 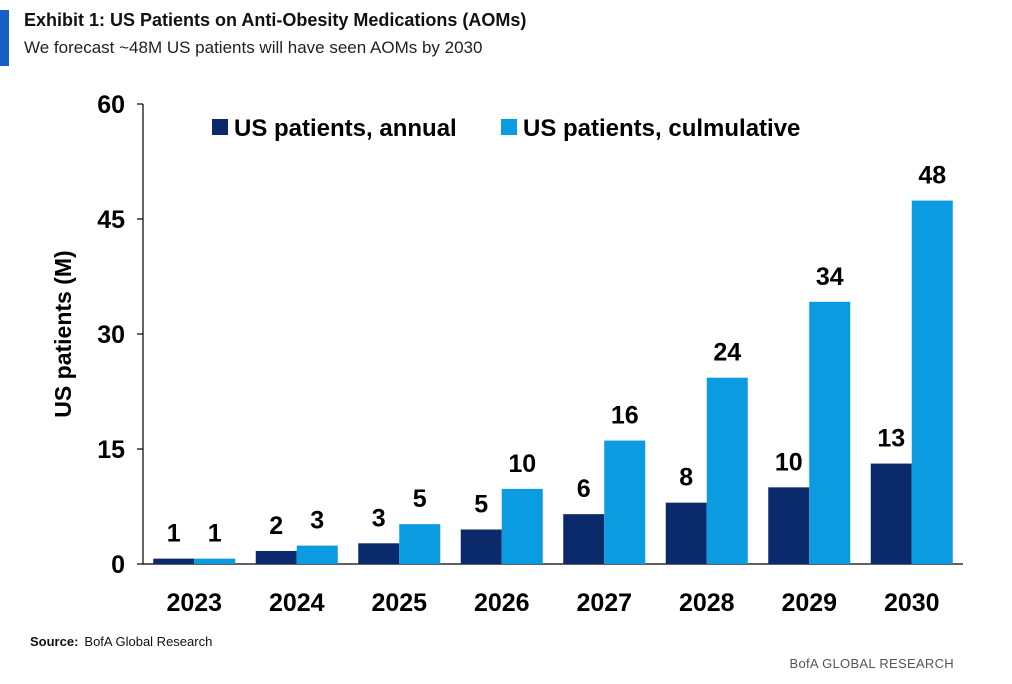 I want to click on data-label-cumulative: 16, so click(x=625, y=416).